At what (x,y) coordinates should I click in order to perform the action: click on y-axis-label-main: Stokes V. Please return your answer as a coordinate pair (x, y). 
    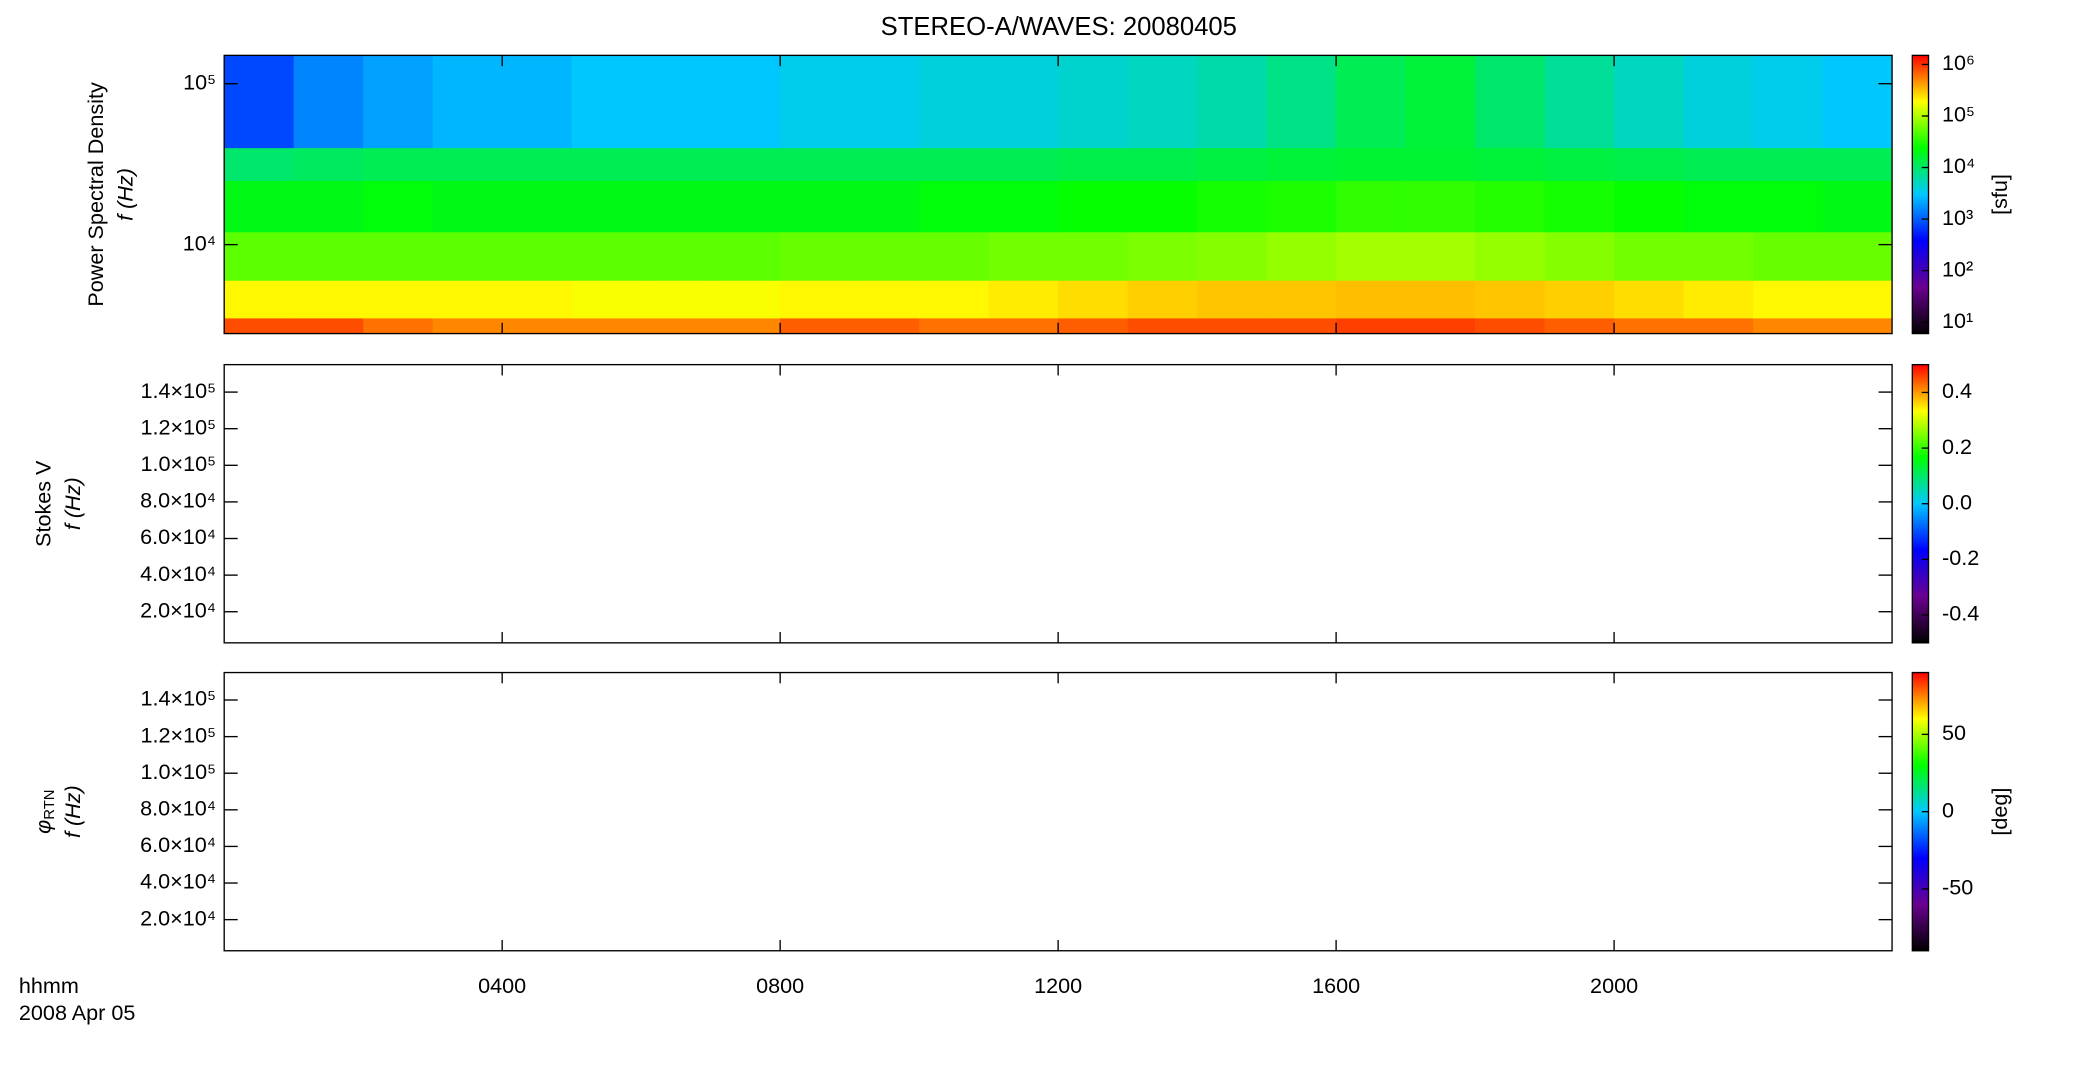
    Looking at the image, I should click on (42, 503).